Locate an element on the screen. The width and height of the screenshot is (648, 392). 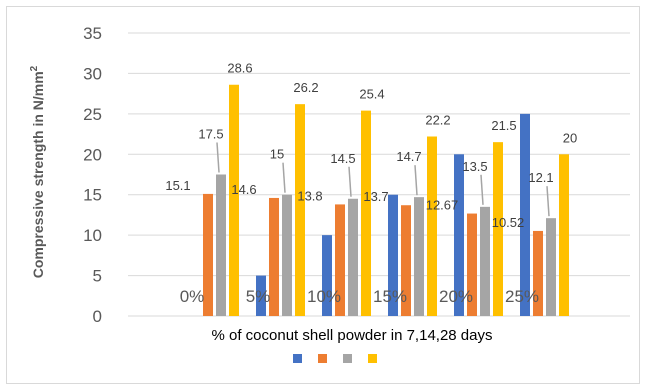
data-label: 28.6 is located at coordinates (239, 68).